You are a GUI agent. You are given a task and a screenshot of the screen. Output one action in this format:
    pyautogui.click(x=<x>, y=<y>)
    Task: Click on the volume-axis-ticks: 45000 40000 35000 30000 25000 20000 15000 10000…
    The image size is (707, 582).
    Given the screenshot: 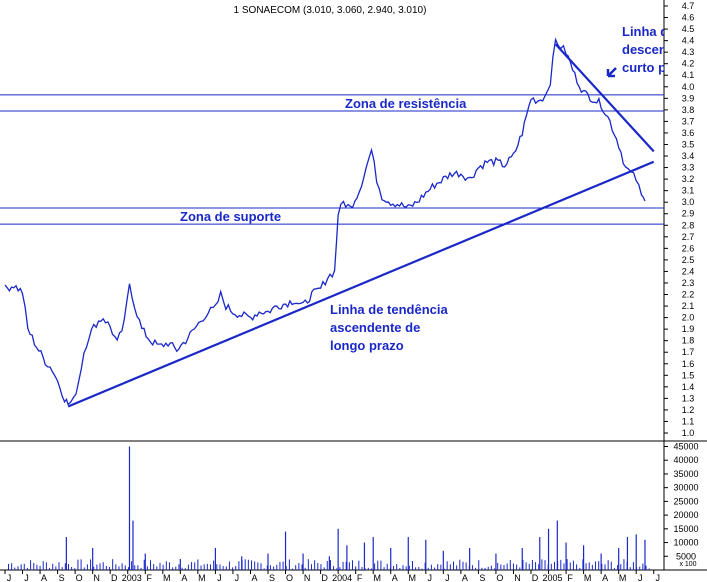 What is the action you would take?
    pyautogui.click(x=681, y=501)
    